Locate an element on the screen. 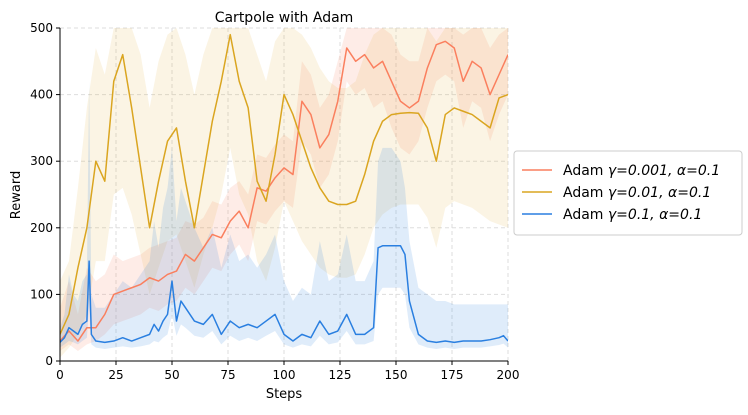 The width and height of the screenshot is (748, 415). legend-box is located at coordinates (628, 193).